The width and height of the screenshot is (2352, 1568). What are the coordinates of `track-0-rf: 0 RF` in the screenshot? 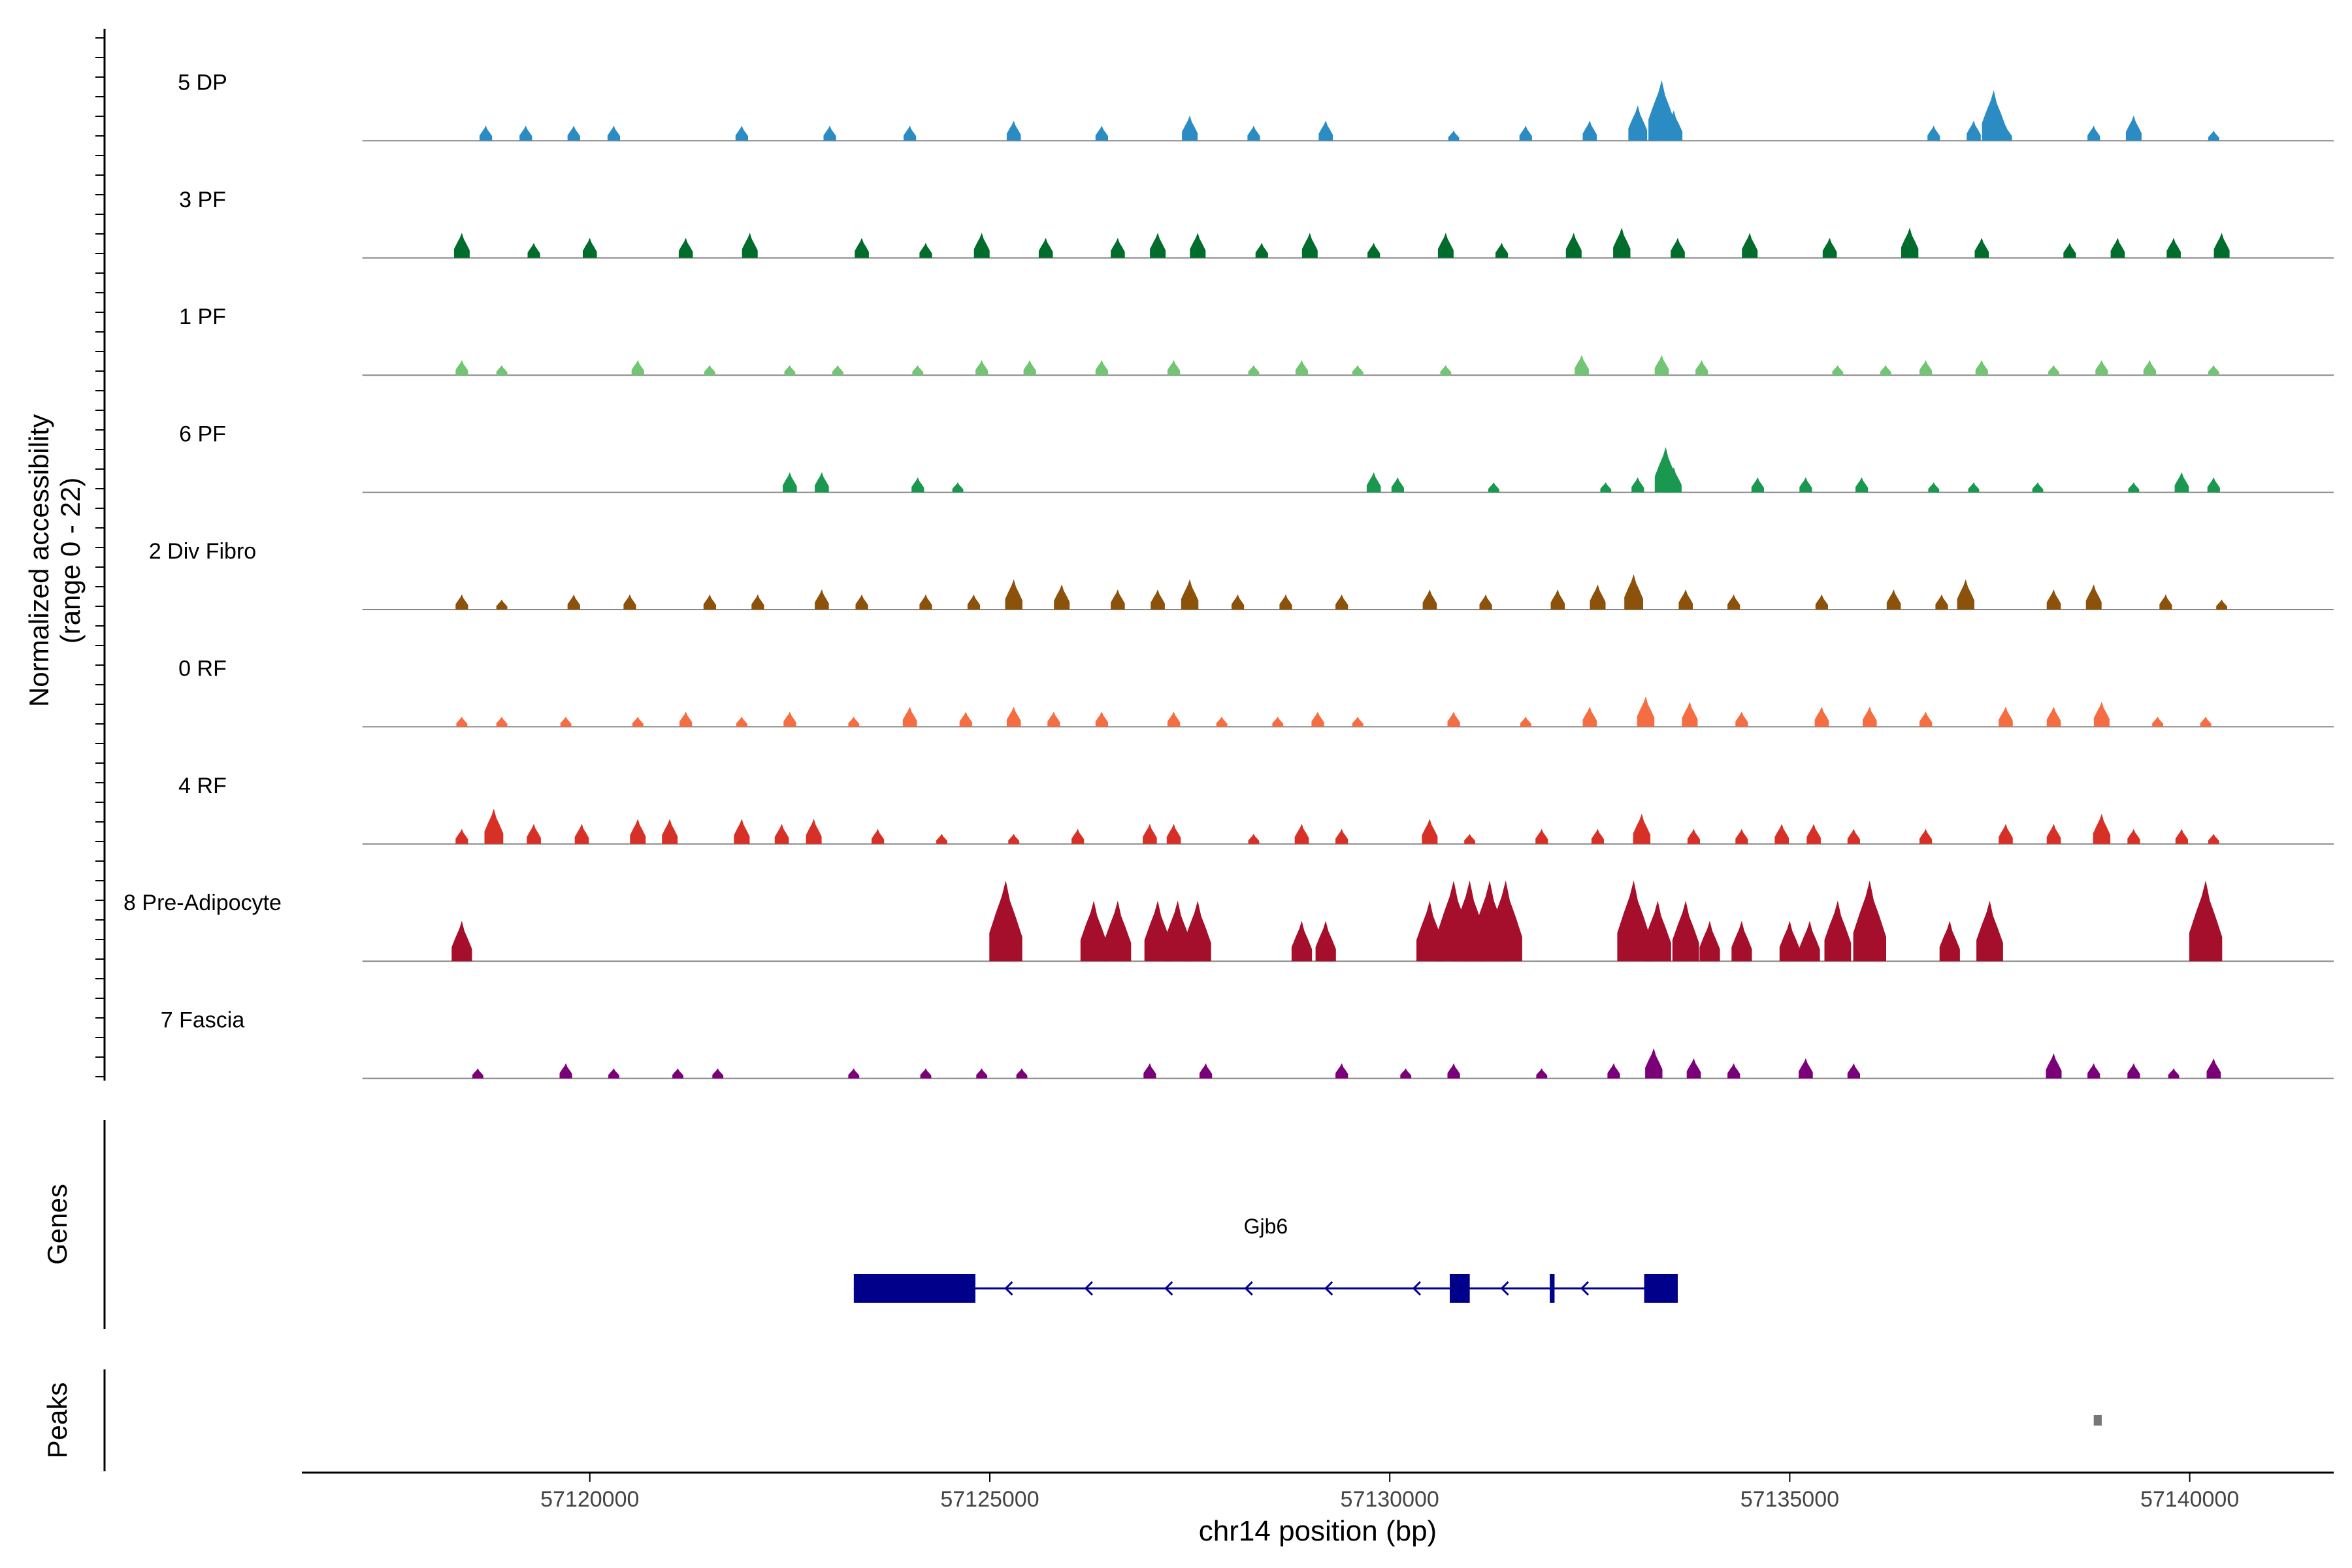 It's located at (1256, 692).